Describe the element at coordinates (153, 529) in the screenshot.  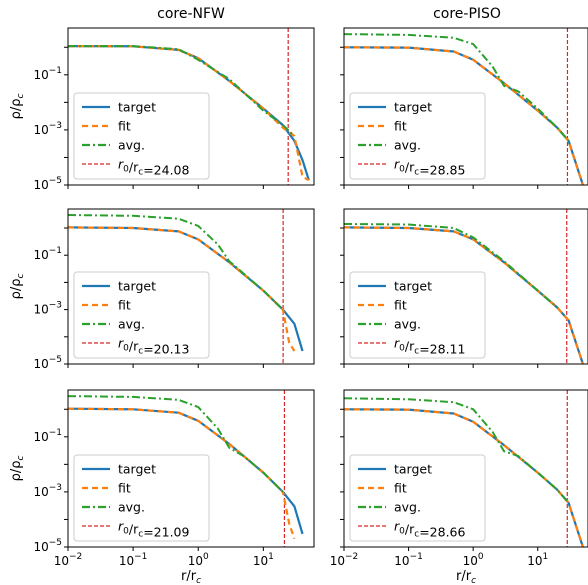
I see `legend-label: r0/rc=21.09` at that location.